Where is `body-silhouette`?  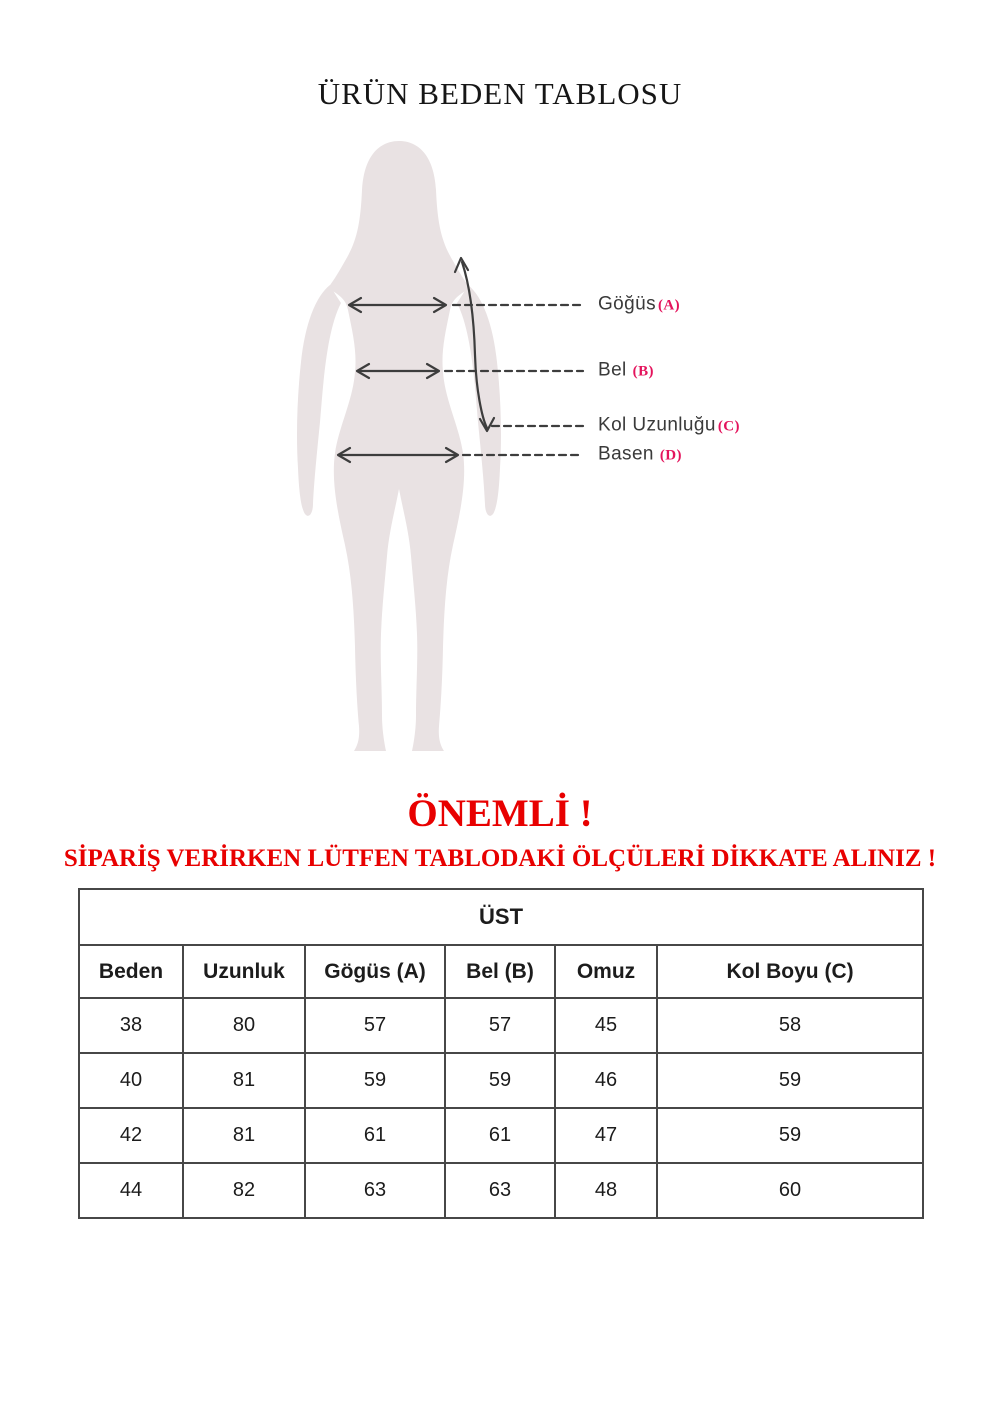
body-silhouette is located at coordinates (399, 446).